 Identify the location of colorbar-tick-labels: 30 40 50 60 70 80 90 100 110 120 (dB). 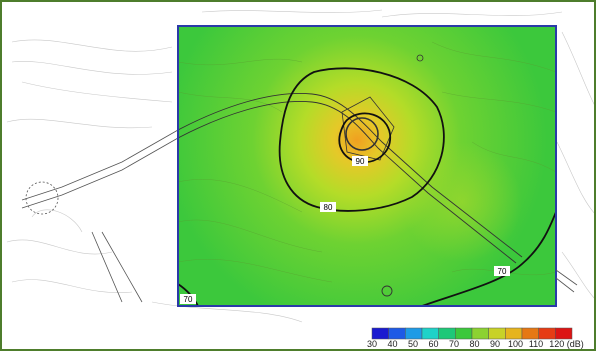
(476, 344).